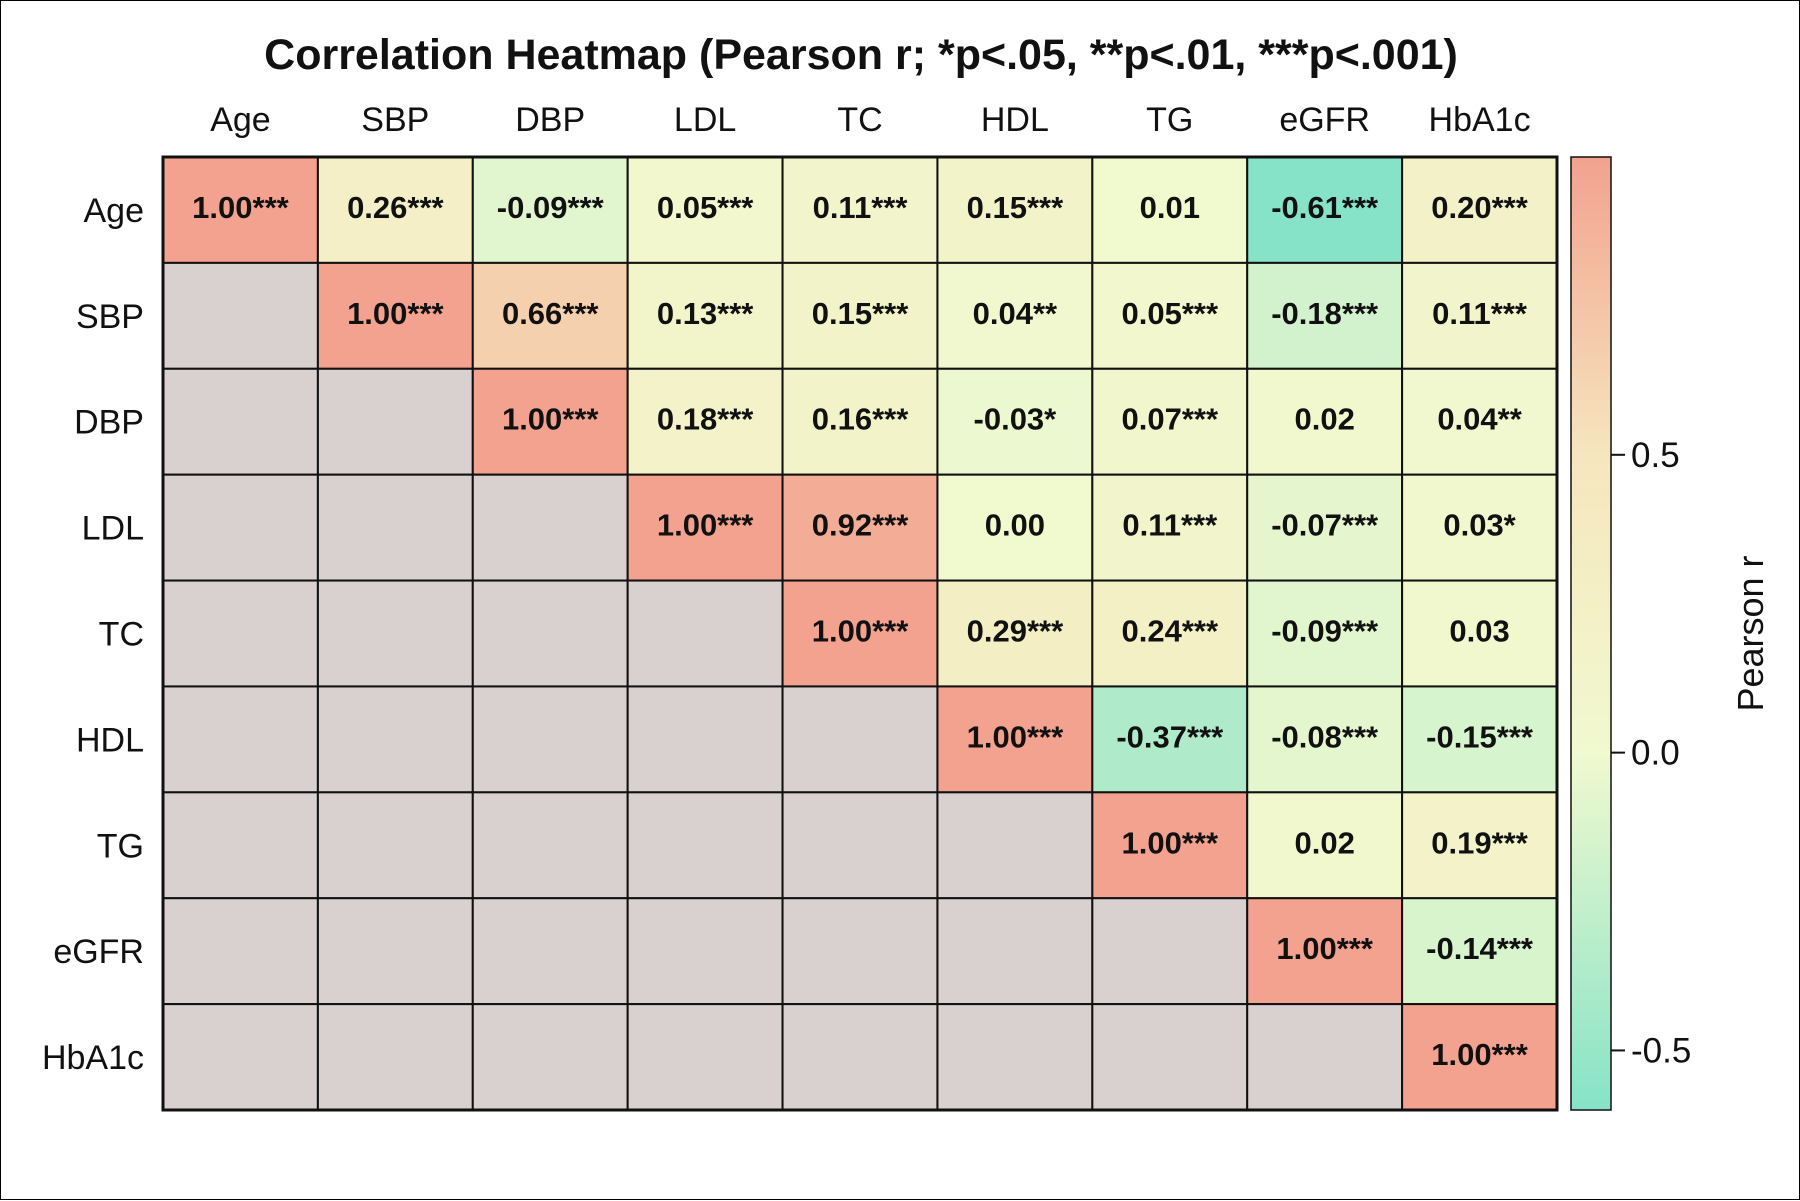 This screenshot has height=1201, width=1800. What do you see at coordinates (870, 120) in the screenshot?
I see `x-axis-labels: Age SBP DBP LDL TC HDL TG eGFR HbA1c` at bounding box center [870, 120].